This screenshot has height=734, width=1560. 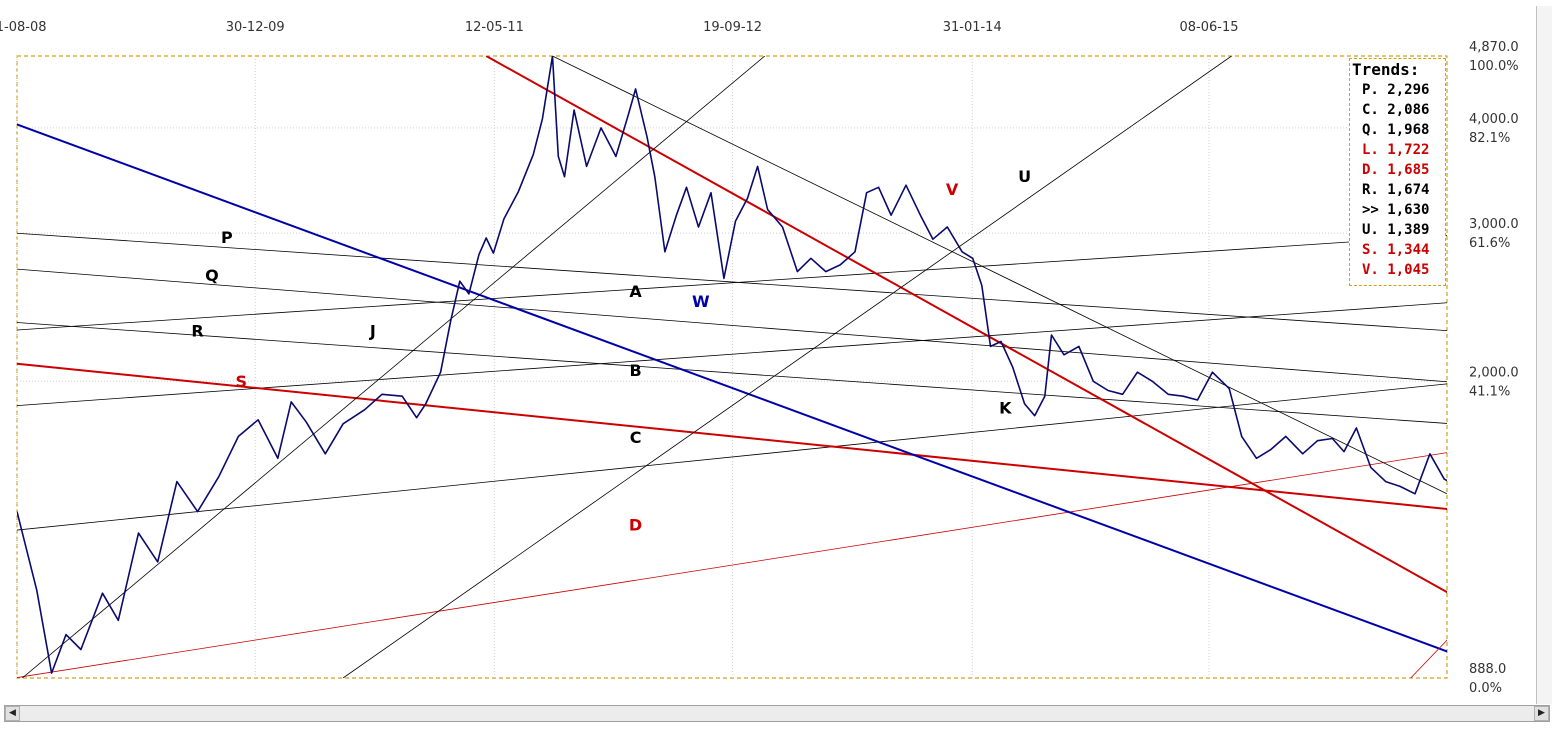 What do you see at coordinates (1544, 355) in the screenshot?
I see `vertical-scrollbar` at bounding box center [1544, 355].